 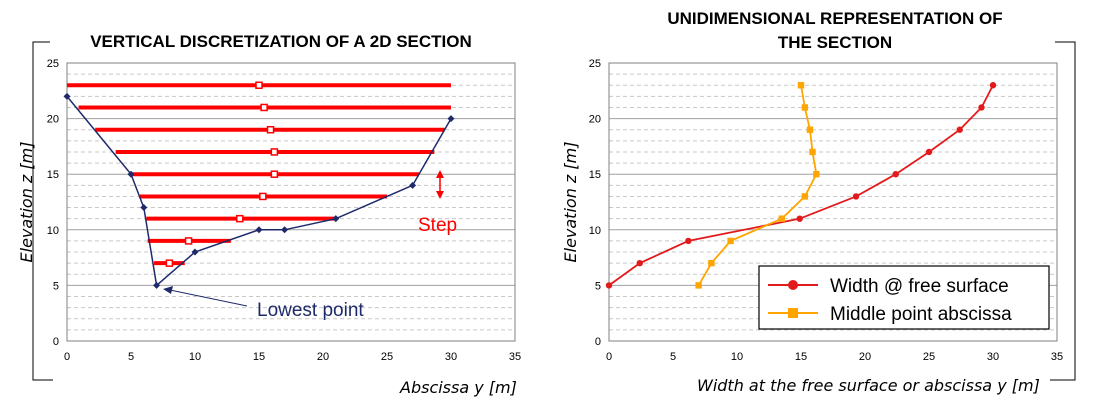 What do you see at coordinates (53, 231) in the screenshot?
I see `left-y-tick-label: 10` at bounding box center [53, 231].